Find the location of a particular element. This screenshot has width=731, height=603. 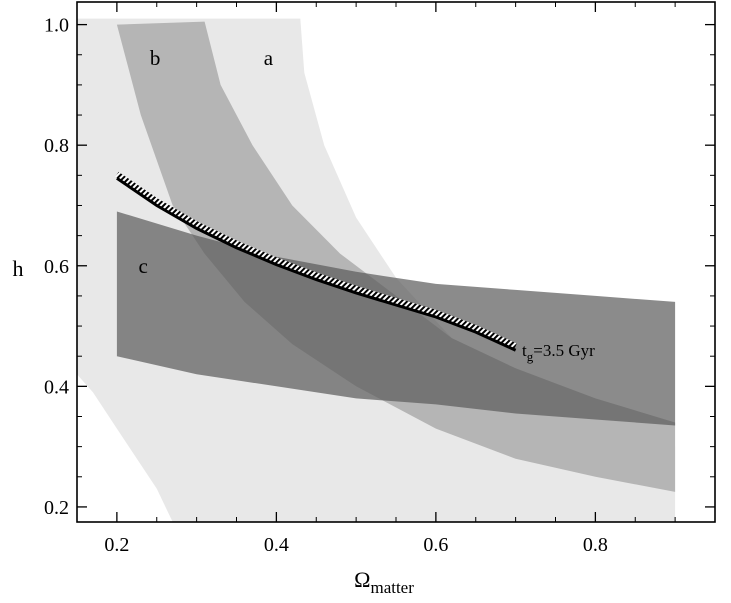

x-tick-label: 0.6 is located at coordinates (435, 545).